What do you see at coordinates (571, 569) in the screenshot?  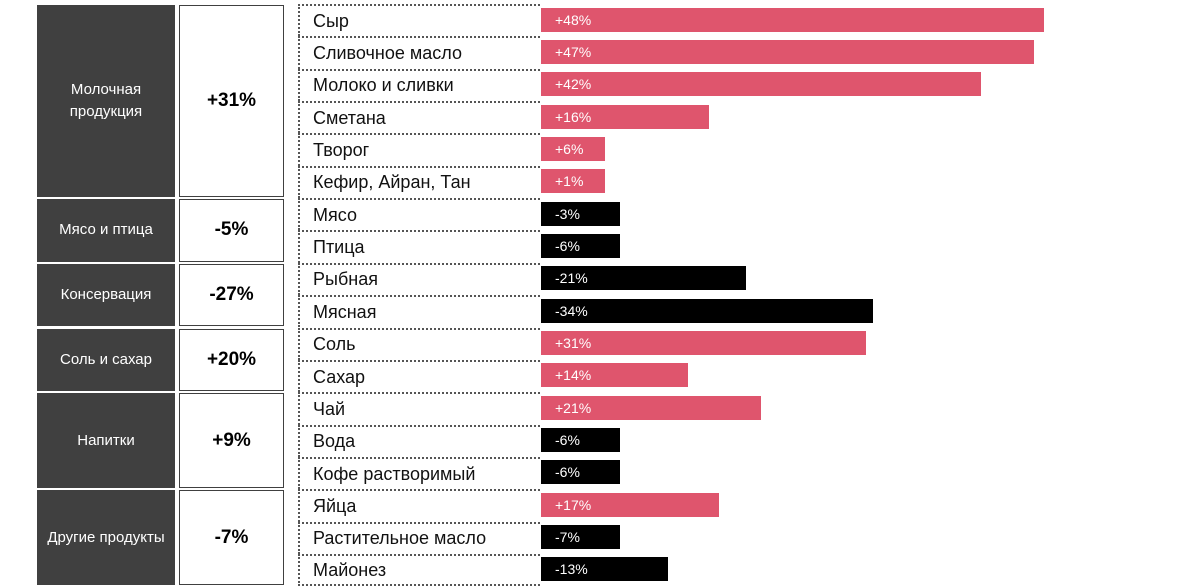 I see `bar-value-label: -13%` at bounding box center [571, 569].